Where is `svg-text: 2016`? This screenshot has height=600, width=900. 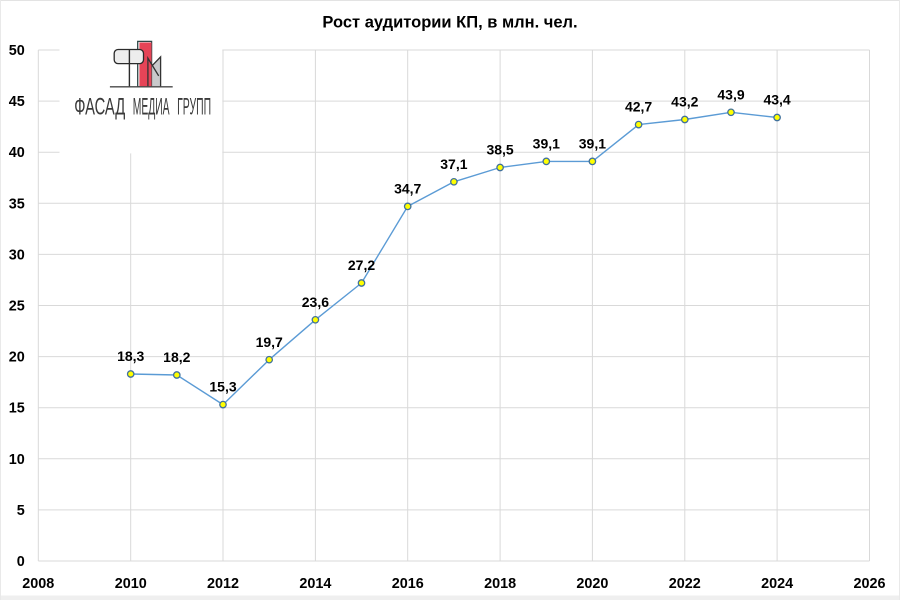 svg-text: 2016 is located at coordinates (408, 584).